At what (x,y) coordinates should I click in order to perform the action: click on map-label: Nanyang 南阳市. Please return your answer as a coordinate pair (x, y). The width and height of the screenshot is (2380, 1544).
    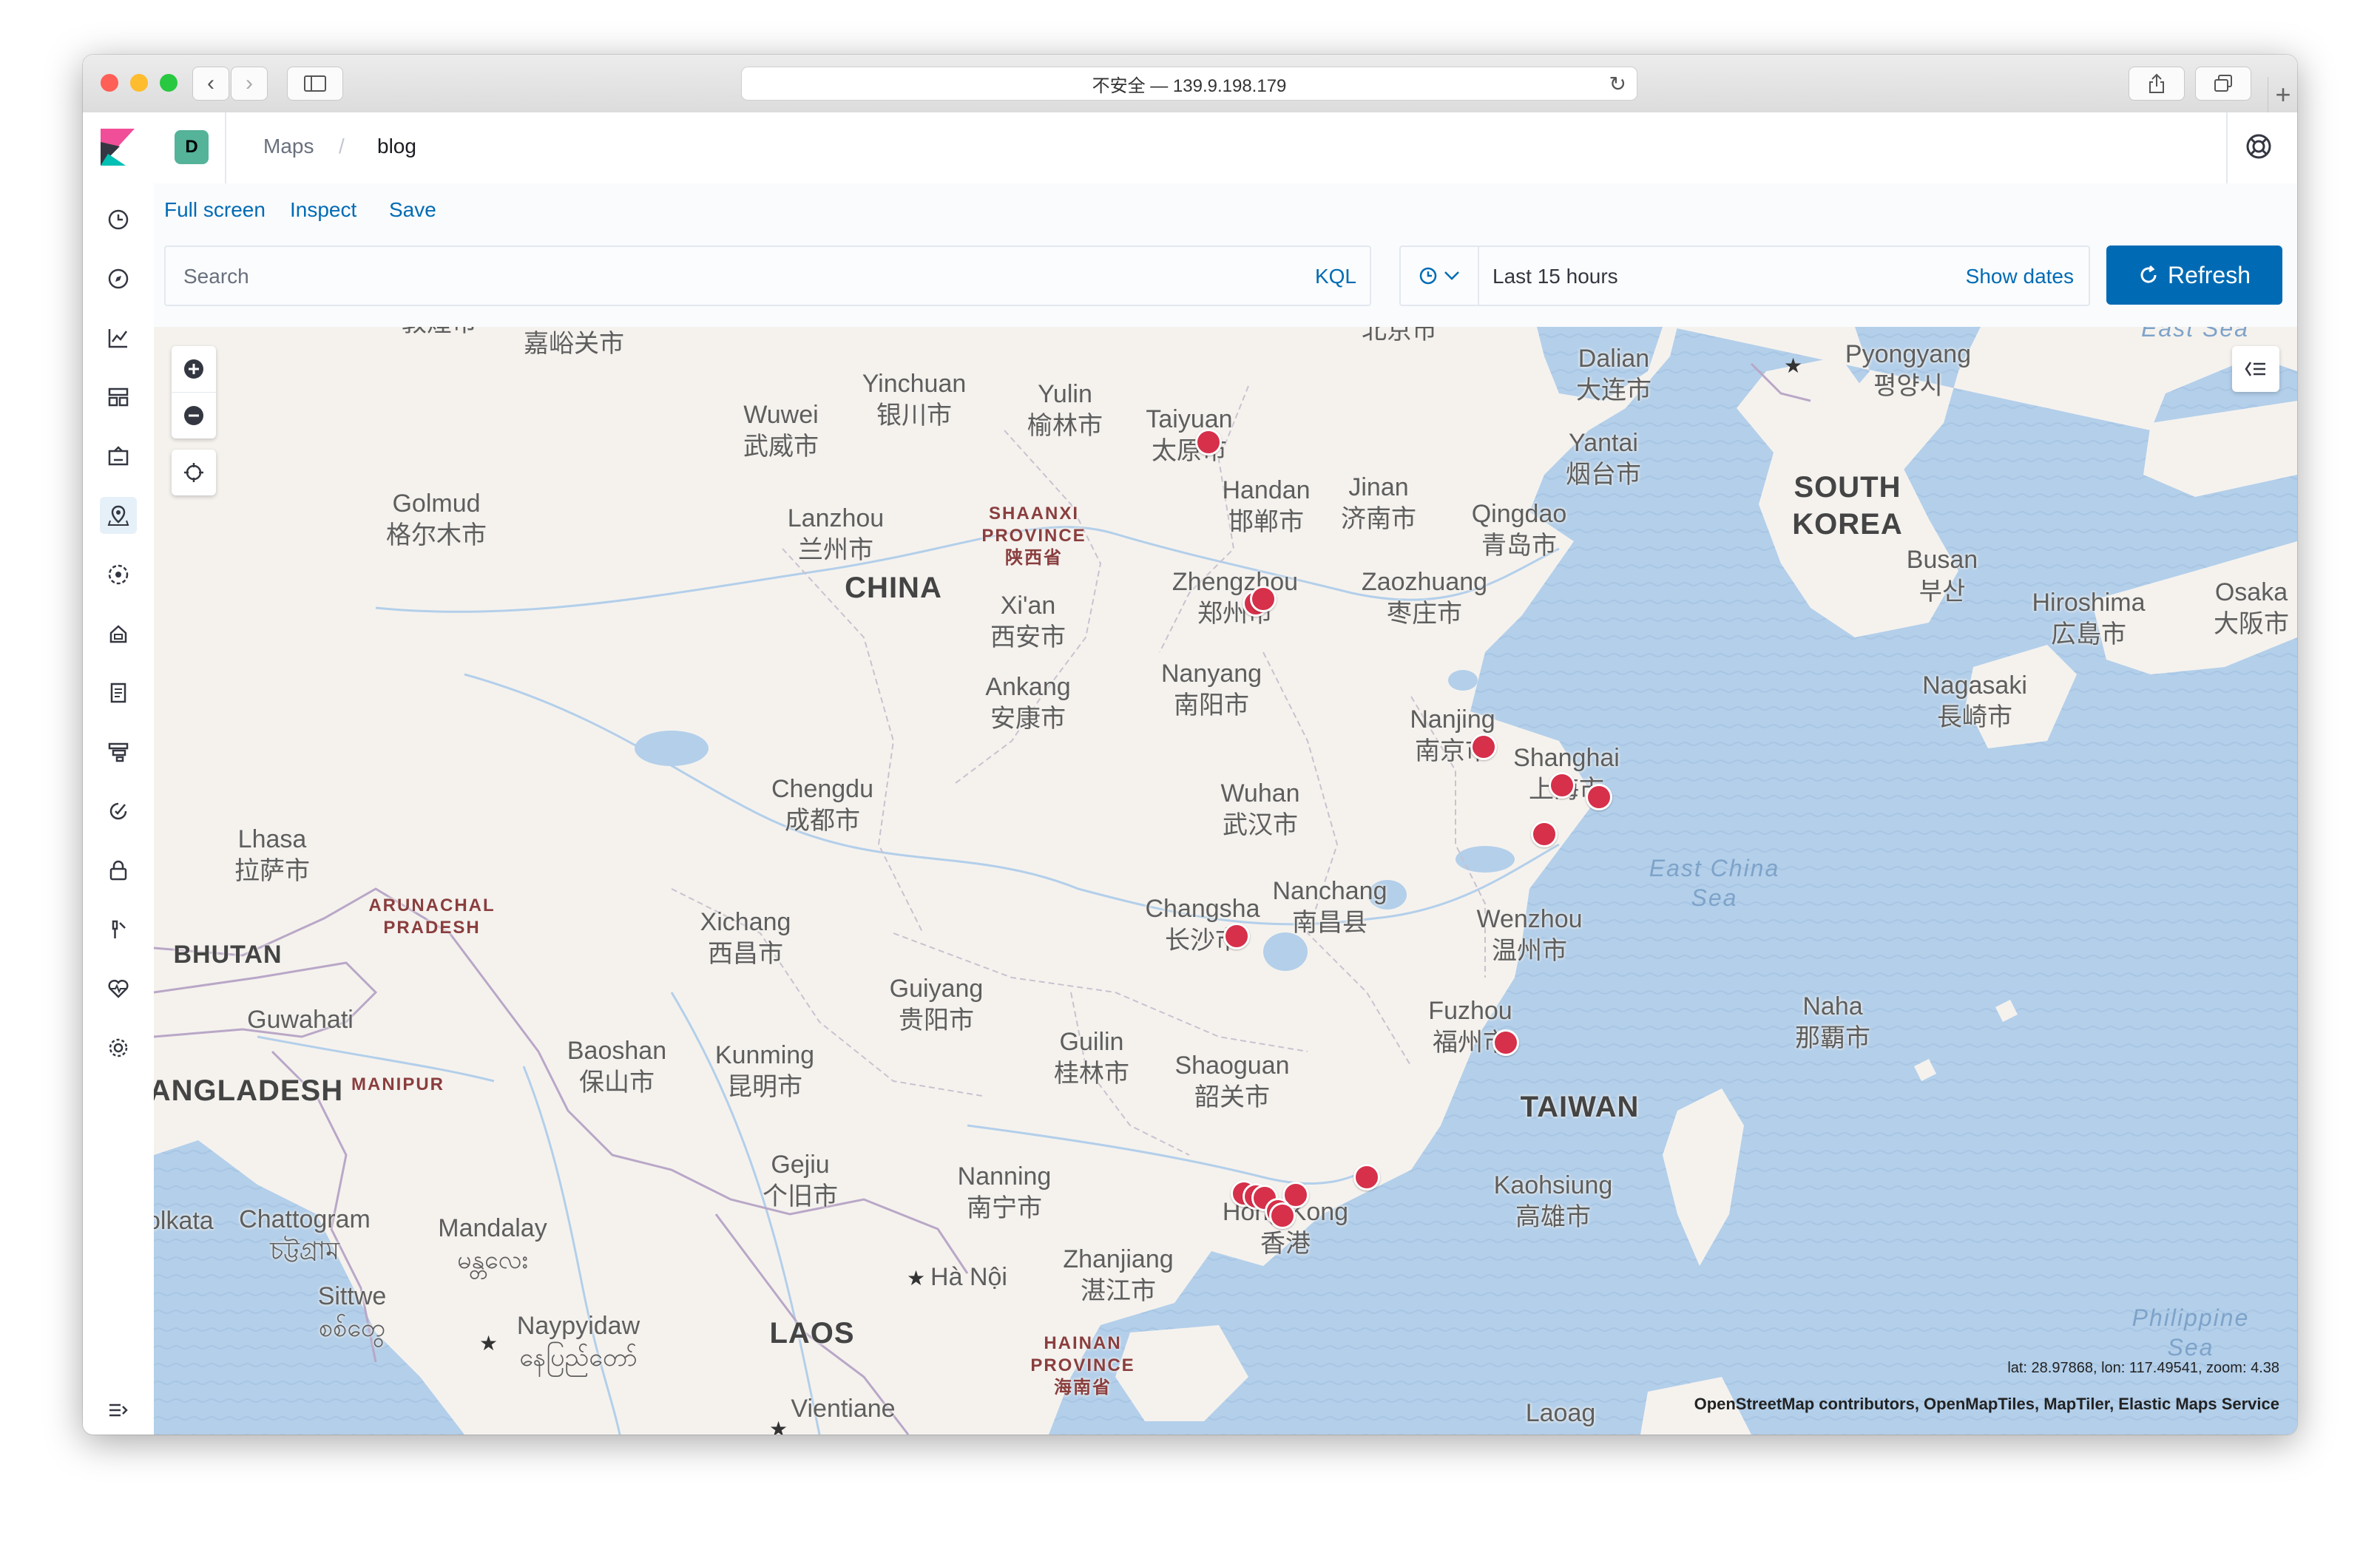
    Looking at the image, I should click on (1211, 689).